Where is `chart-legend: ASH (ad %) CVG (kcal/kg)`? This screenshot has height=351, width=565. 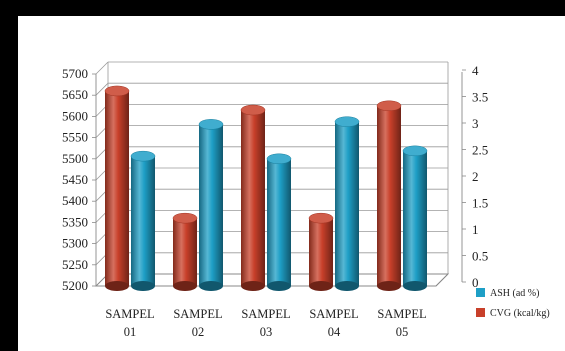 chart-legend: ASH (ad %) CVG (kcal/kg) is located at coordinates (513, 303).